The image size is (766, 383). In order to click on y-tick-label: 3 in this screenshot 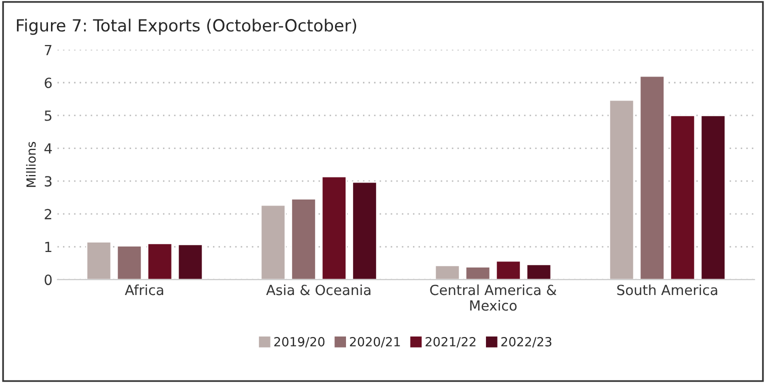, I will do `click(48, 181)`.